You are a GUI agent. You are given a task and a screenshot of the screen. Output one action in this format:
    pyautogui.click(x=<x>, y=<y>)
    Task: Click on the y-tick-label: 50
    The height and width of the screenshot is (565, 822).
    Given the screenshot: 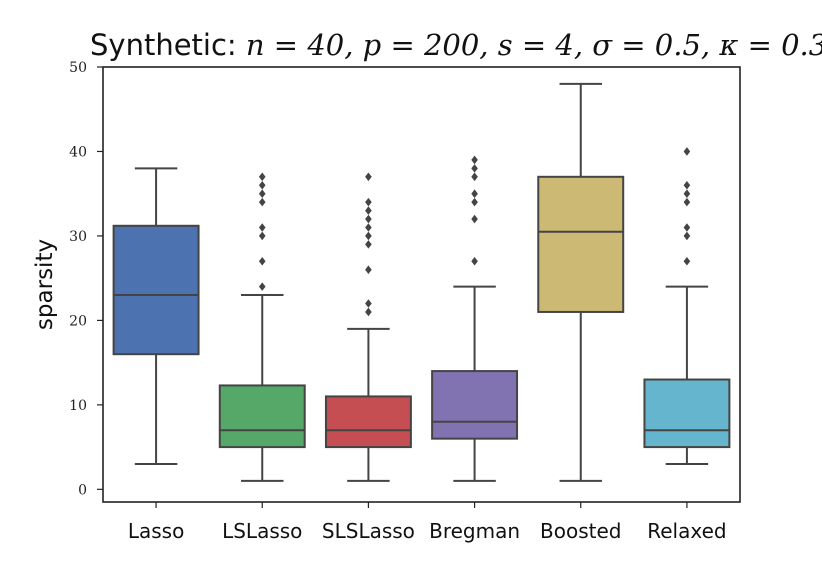 What is the action you would take?
    pyautogui.click(x=78, y=68)
    